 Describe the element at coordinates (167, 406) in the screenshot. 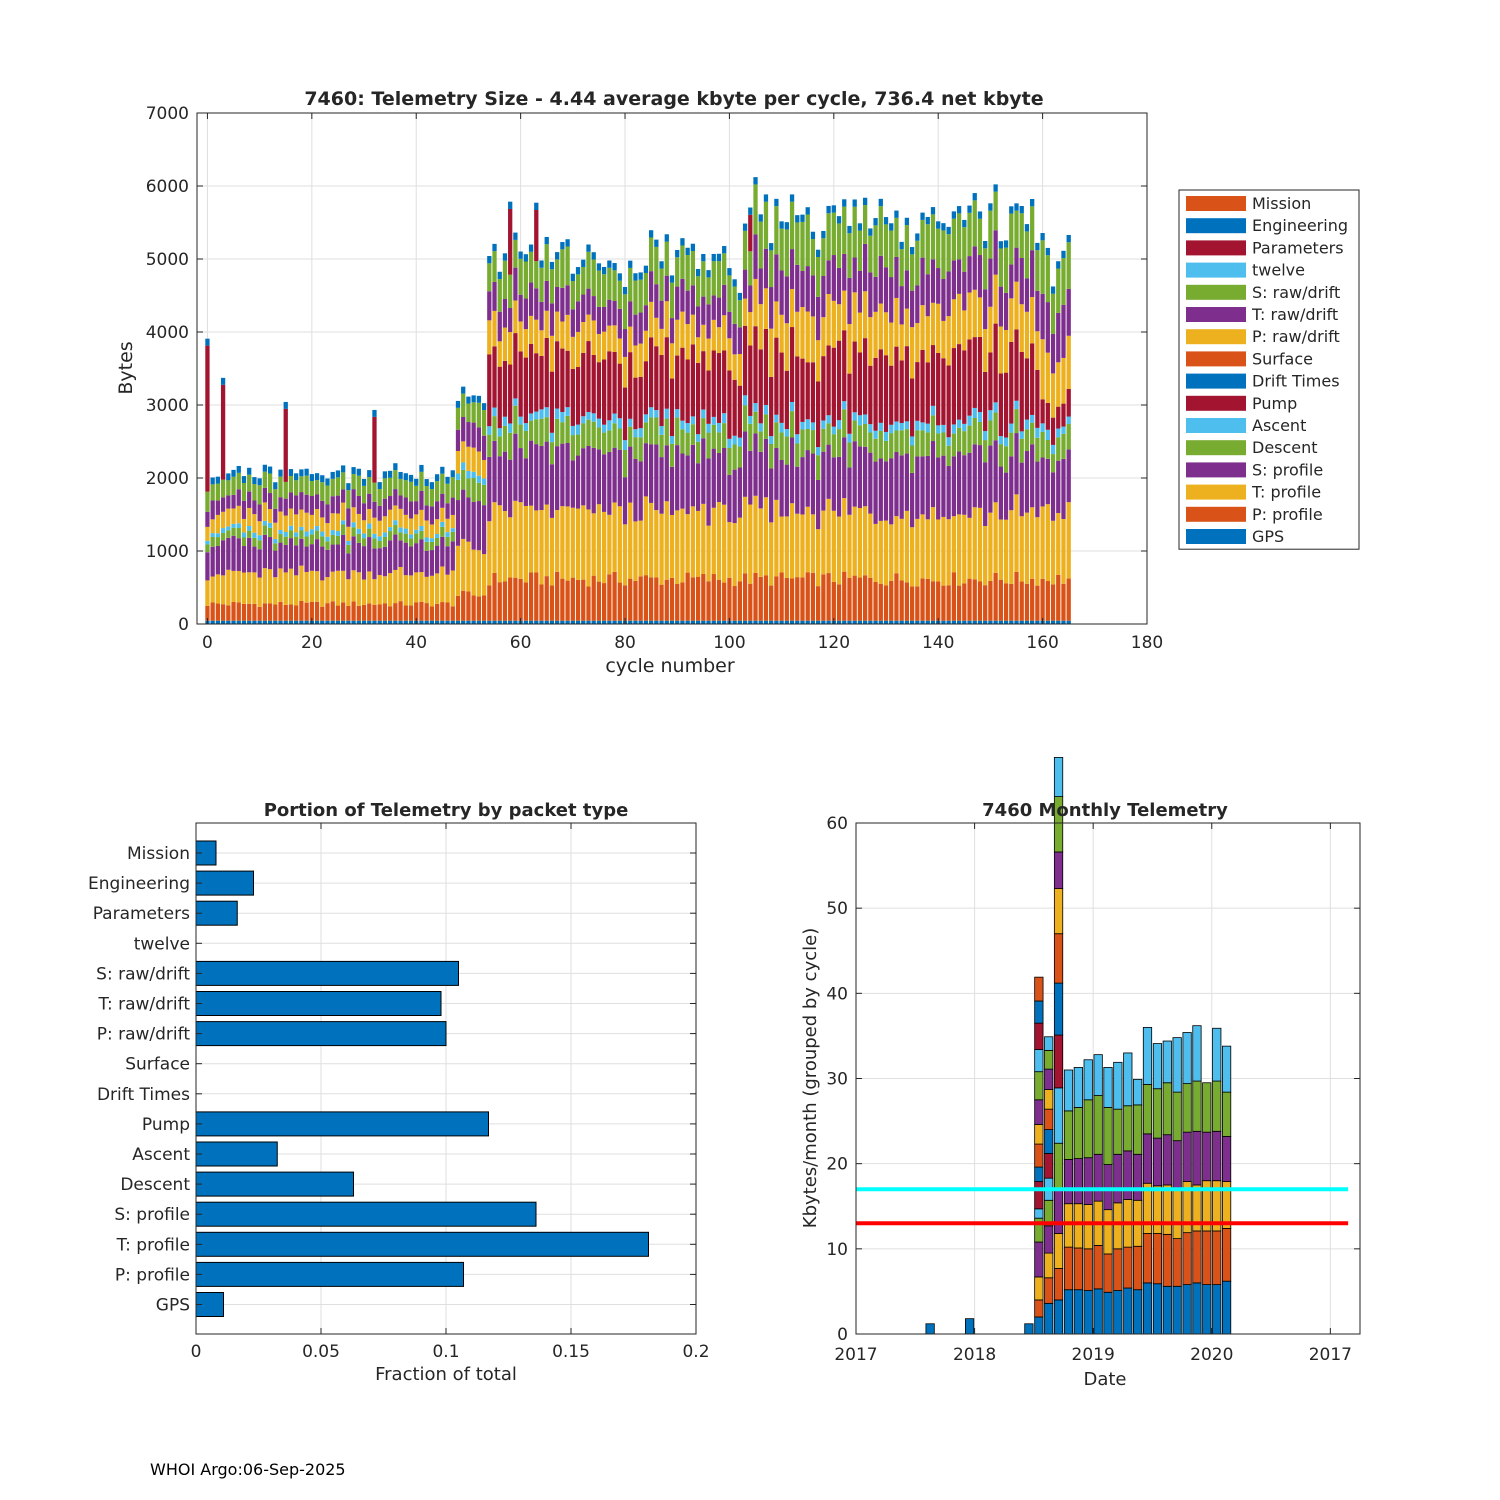

I see `top-y-tick-label: 3000` at that location.